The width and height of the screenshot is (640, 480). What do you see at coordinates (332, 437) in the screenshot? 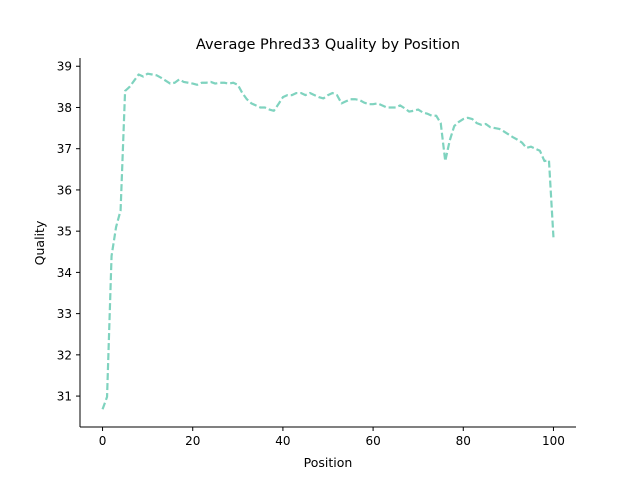
I see `x-axis: 0 20 40 60 80 100` at bounding box center [332, 437].